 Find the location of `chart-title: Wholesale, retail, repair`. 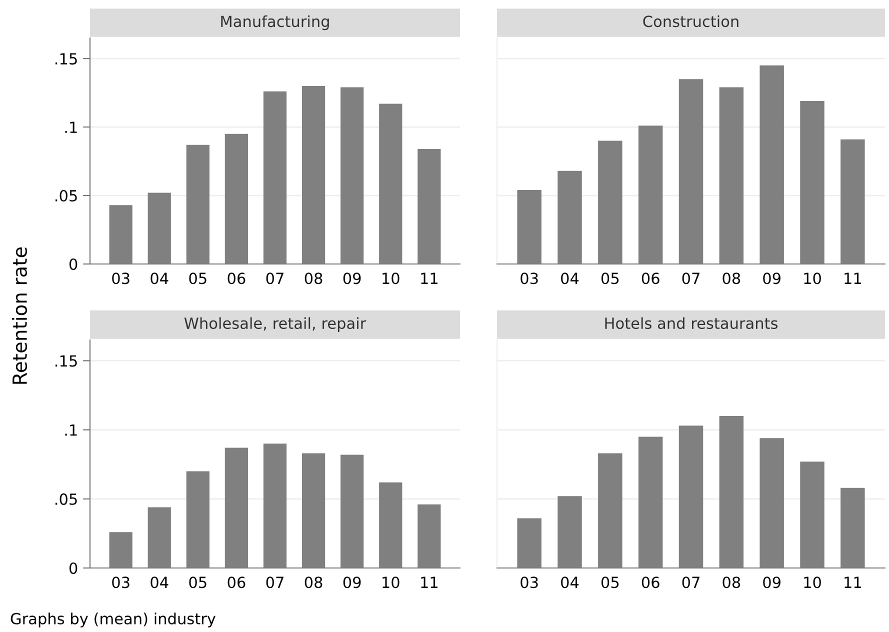

chart-title: Wholesale, retail, repair is located at coordinates (275, 324).